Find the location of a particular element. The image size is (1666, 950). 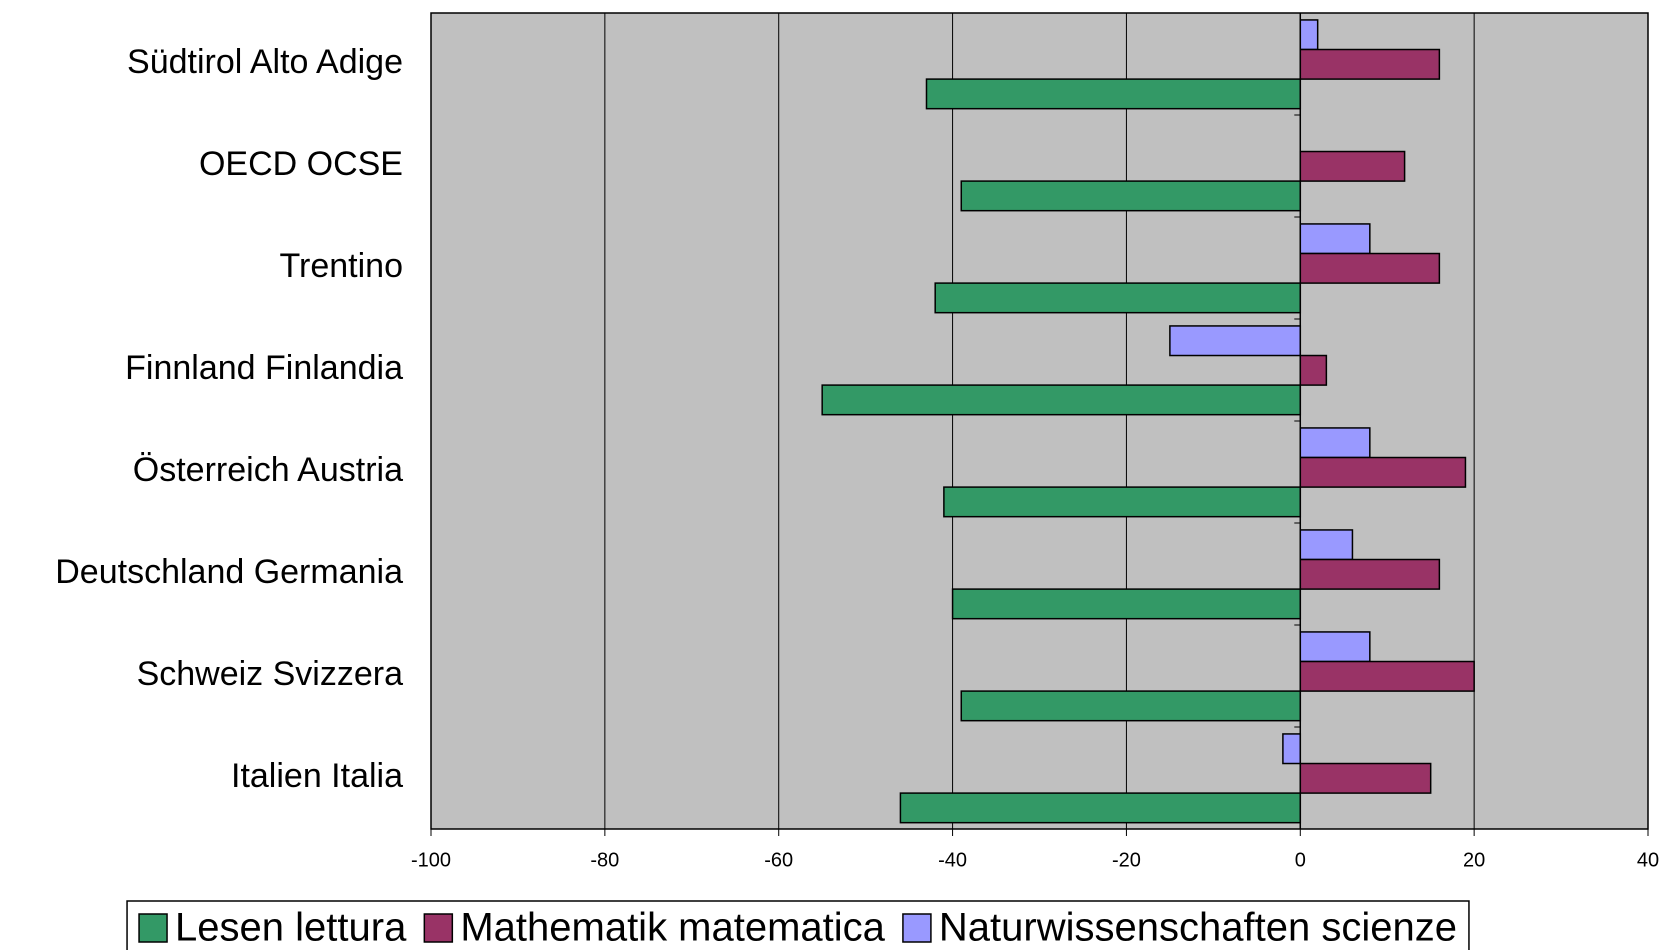

legend-label: Naturwissenschaften scienze is located at coordinates (1198, 928).